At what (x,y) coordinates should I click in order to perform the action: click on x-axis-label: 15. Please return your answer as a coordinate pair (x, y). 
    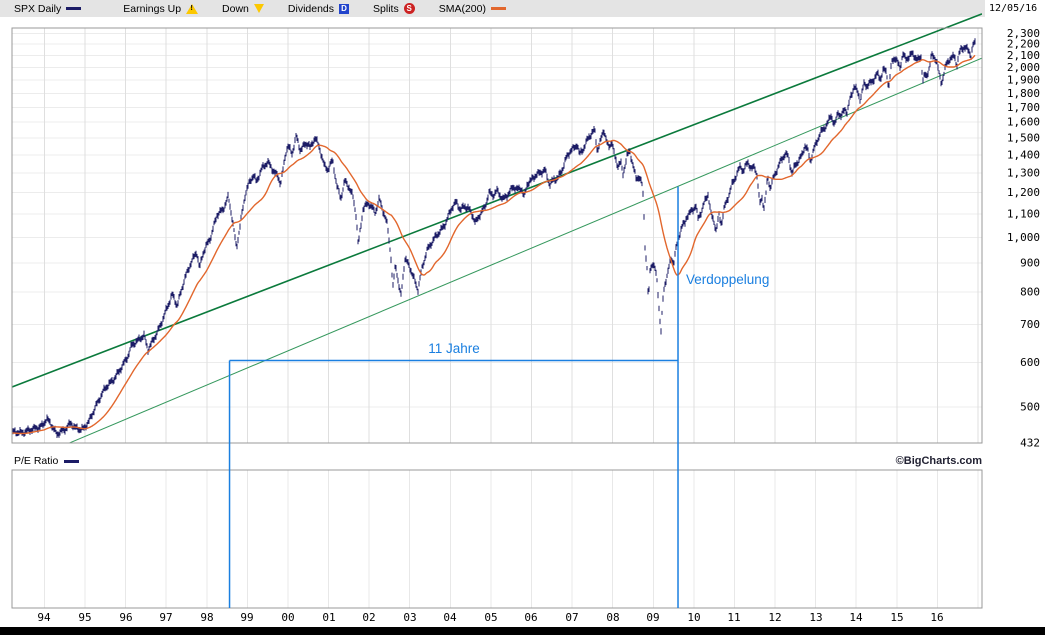
    Looking at the image, I should click on (896, 617).